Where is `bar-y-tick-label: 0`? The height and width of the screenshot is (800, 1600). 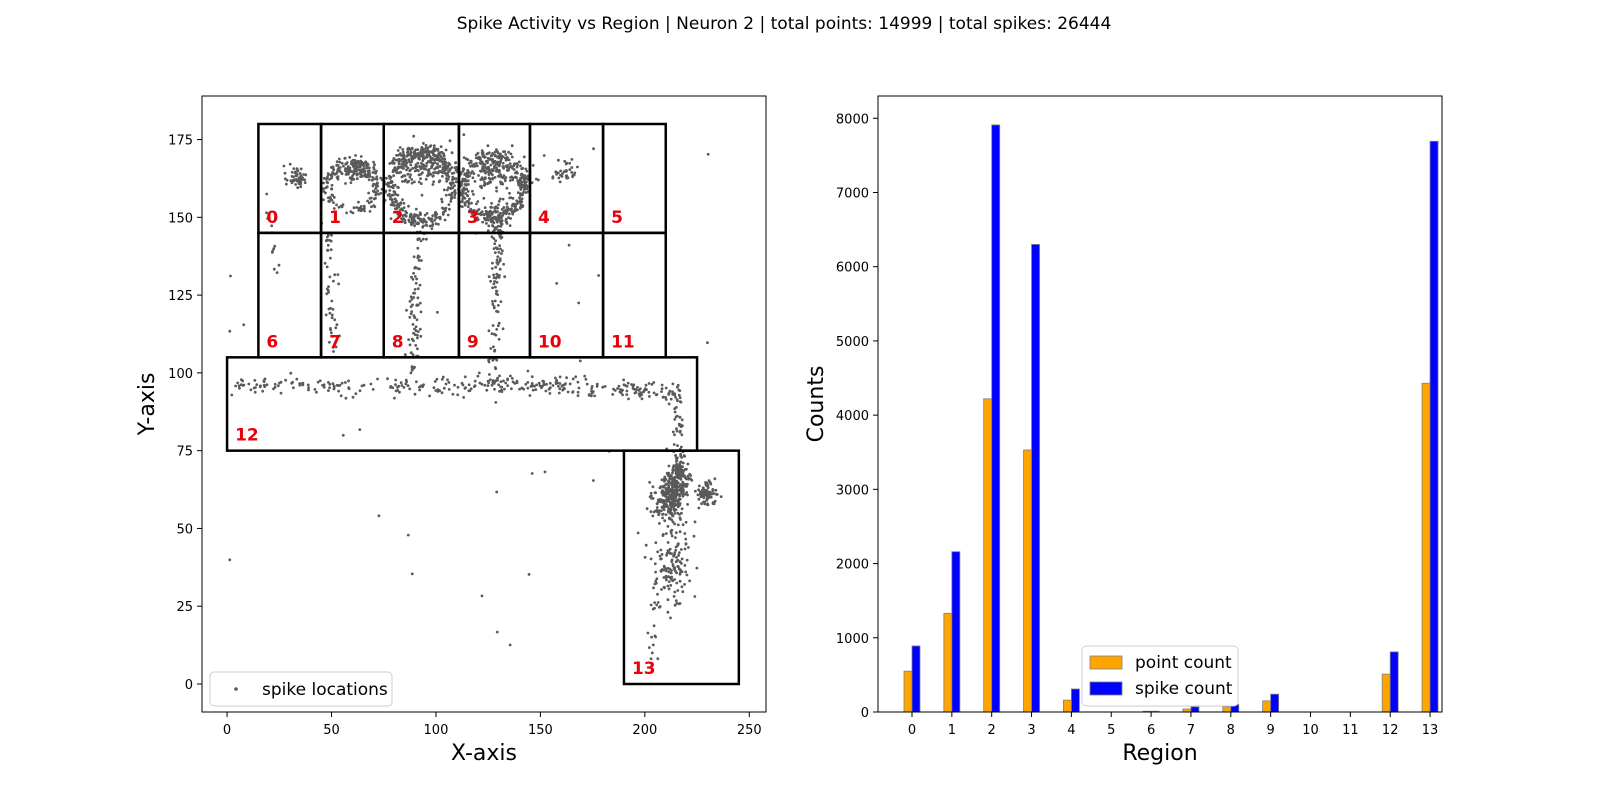
bar-y-tick-label: 0 is located at coordinates (865, 713).